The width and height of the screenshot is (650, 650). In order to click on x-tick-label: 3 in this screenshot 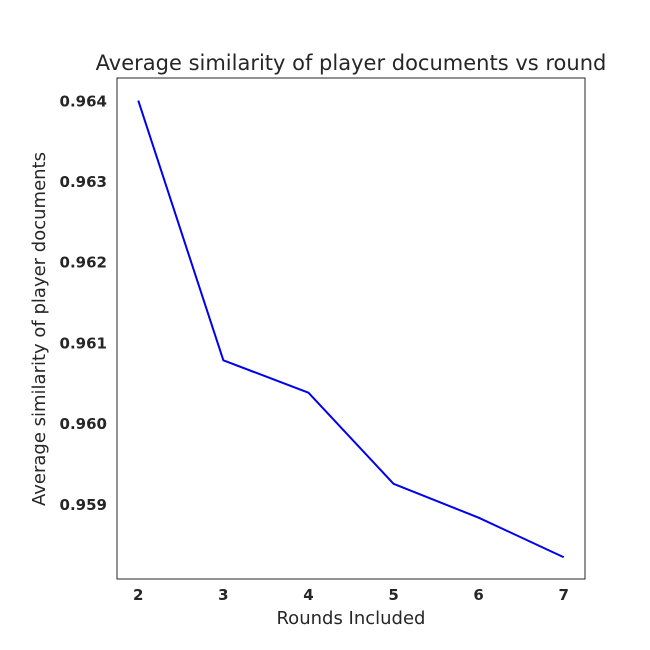, I will do `click(223, 595)`.